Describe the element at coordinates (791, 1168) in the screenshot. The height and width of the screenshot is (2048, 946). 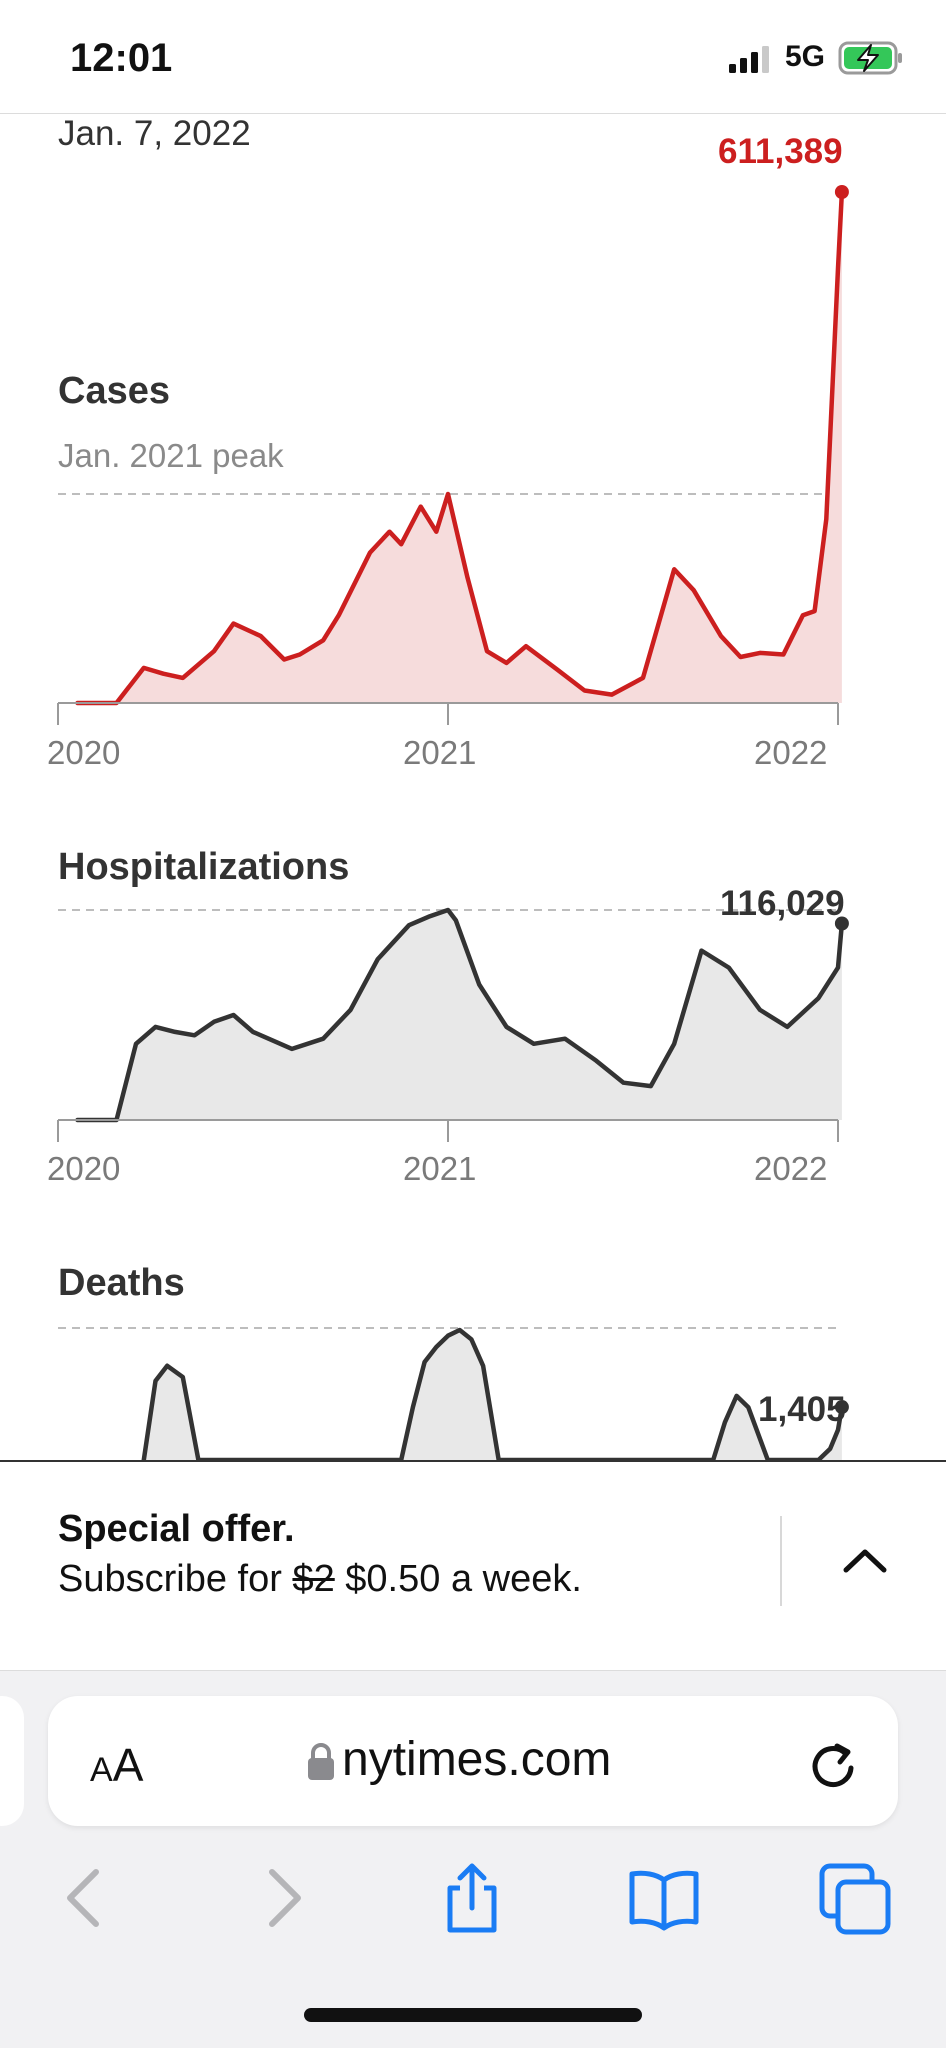
I see `hosp-x-tick-2022: 2022` at that location.